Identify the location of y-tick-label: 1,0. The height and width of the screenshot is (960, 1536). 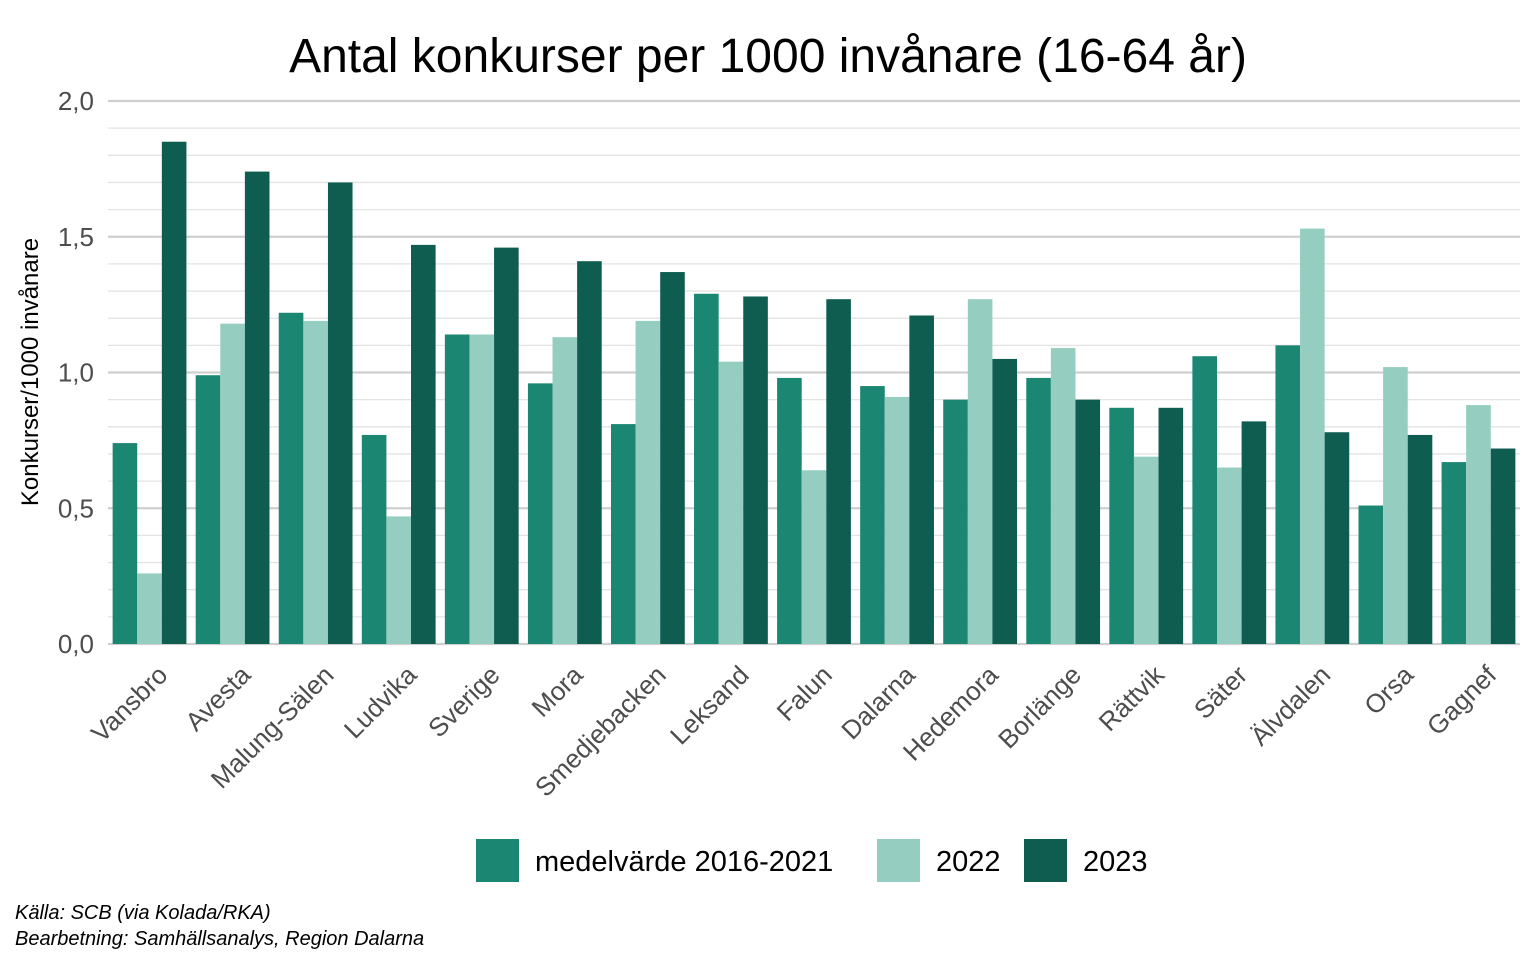
(76, 373).